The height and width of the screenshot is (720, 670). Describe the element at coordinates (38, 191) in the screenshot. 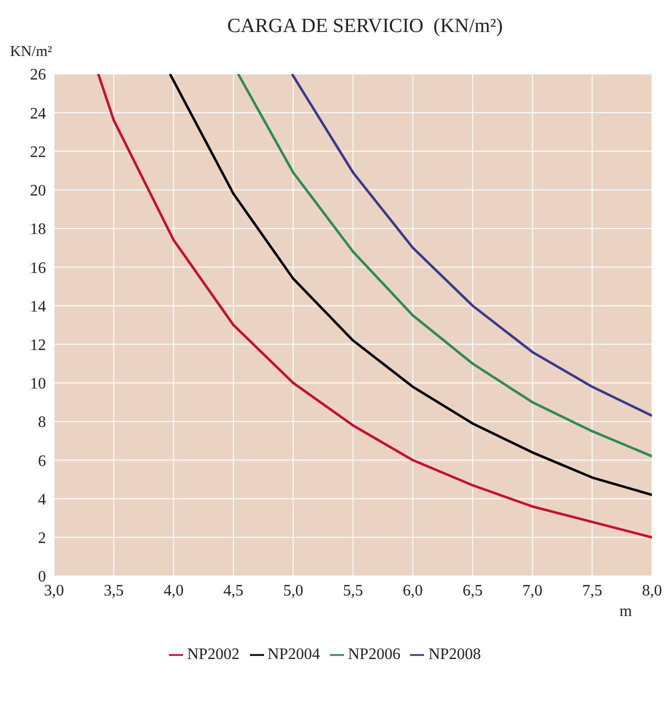

I see `y-tick-label: 20` at that location.